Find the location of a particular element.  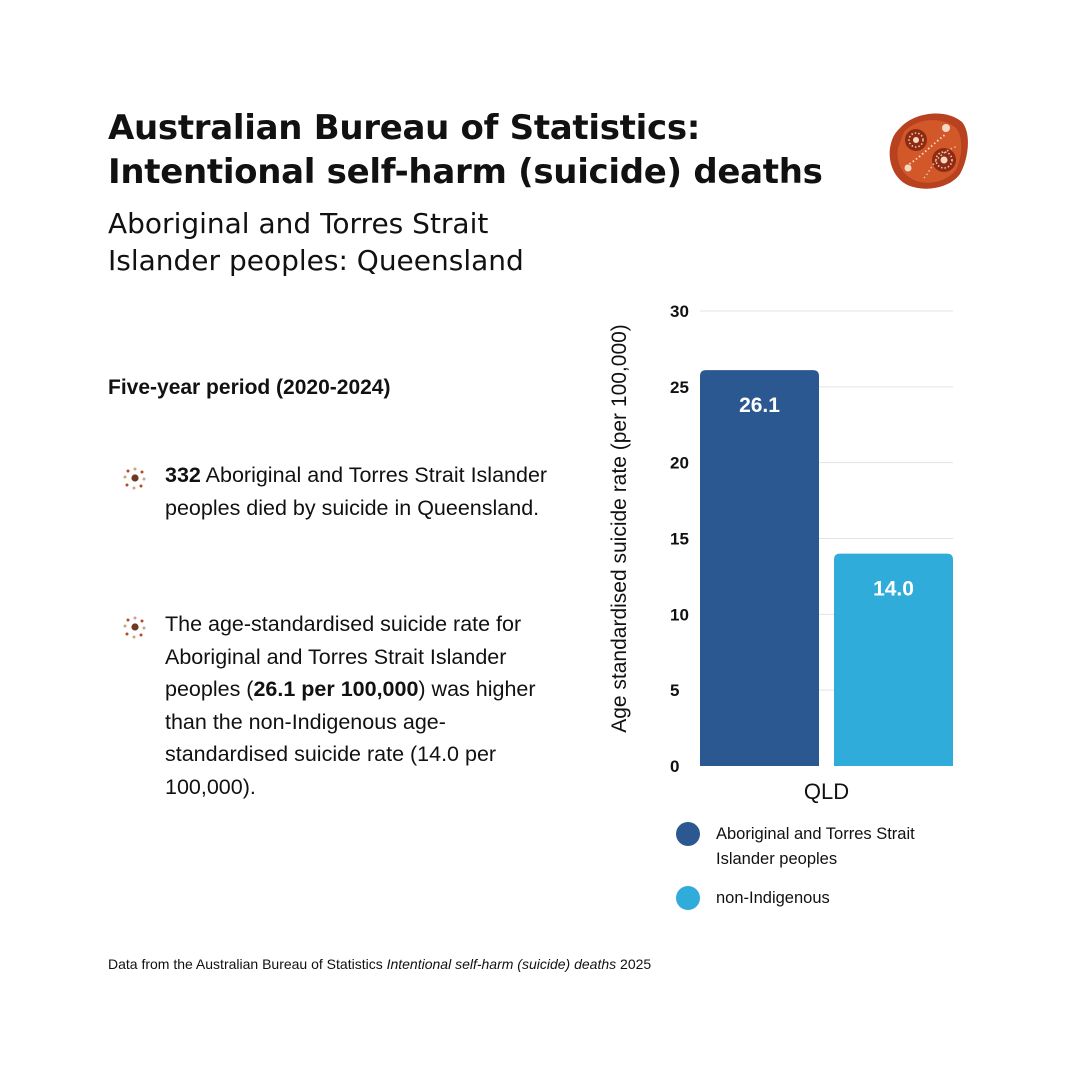

title-line-2: Intentional self-harm (suicide) deaths is located at coordinates (465, 172).